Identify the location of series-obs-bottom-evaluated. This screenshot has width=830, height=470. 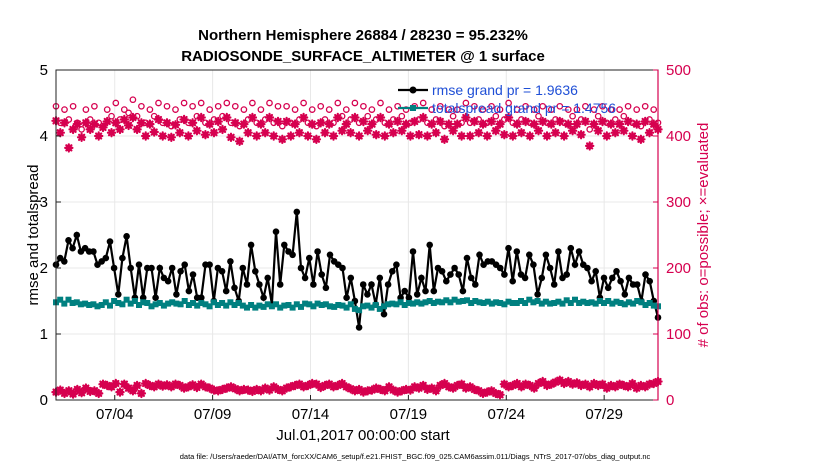
(357, 387).